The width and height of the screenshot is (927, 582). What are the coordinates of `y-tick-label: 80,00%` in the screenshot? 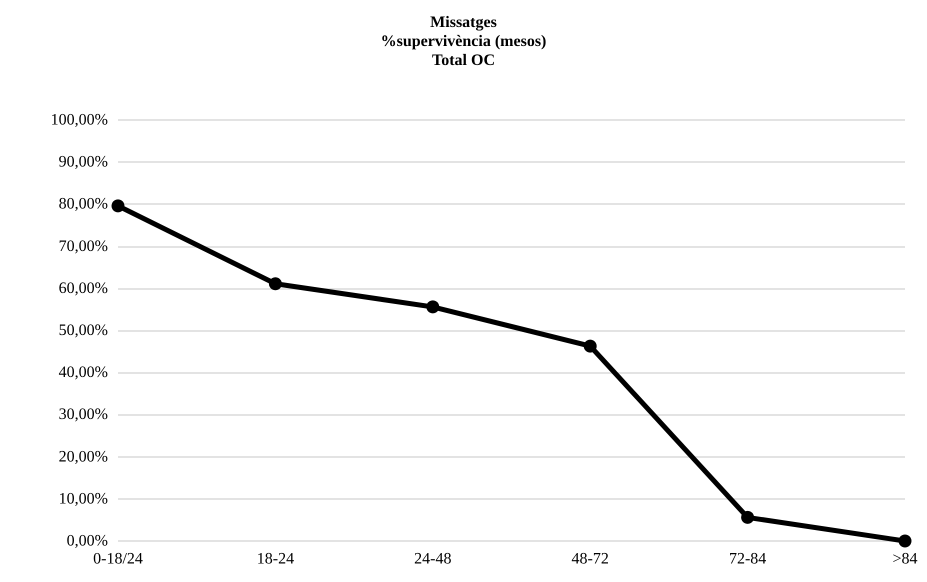 It's located at (83, 204).